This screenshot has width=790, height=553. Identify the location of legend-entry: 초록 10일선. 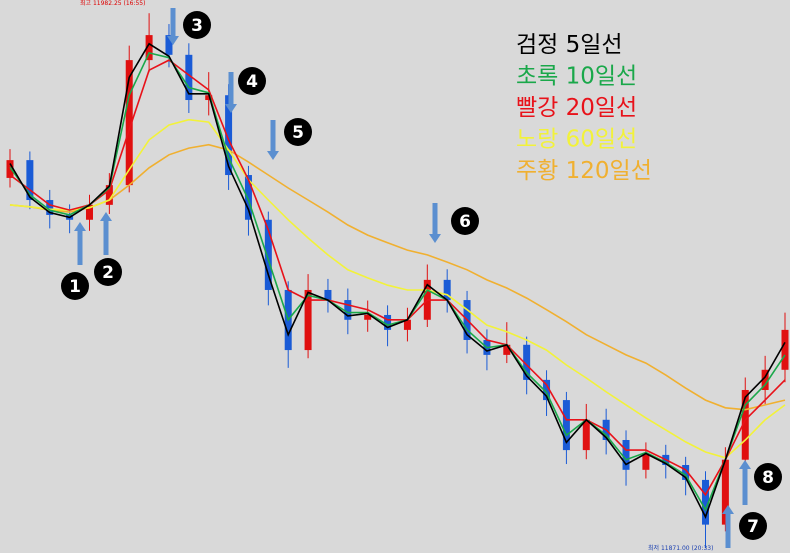
(576, 77).